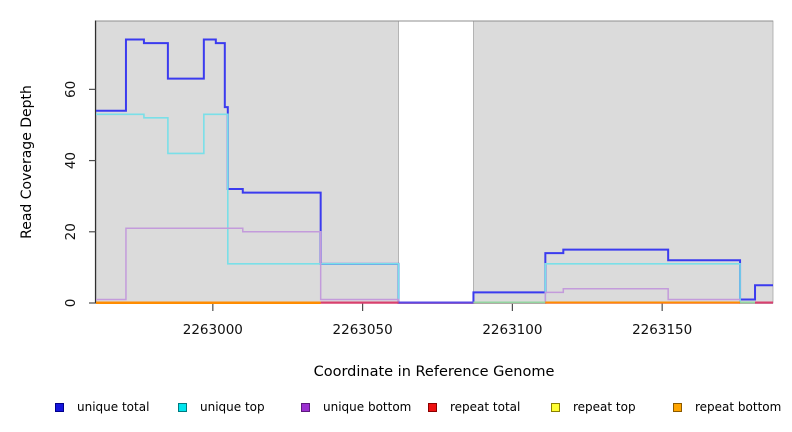 The image size is (792, 432). Describe the element at coordinates (71, 160) in the screenshot. I see `y-tick-label: 40` at that location.